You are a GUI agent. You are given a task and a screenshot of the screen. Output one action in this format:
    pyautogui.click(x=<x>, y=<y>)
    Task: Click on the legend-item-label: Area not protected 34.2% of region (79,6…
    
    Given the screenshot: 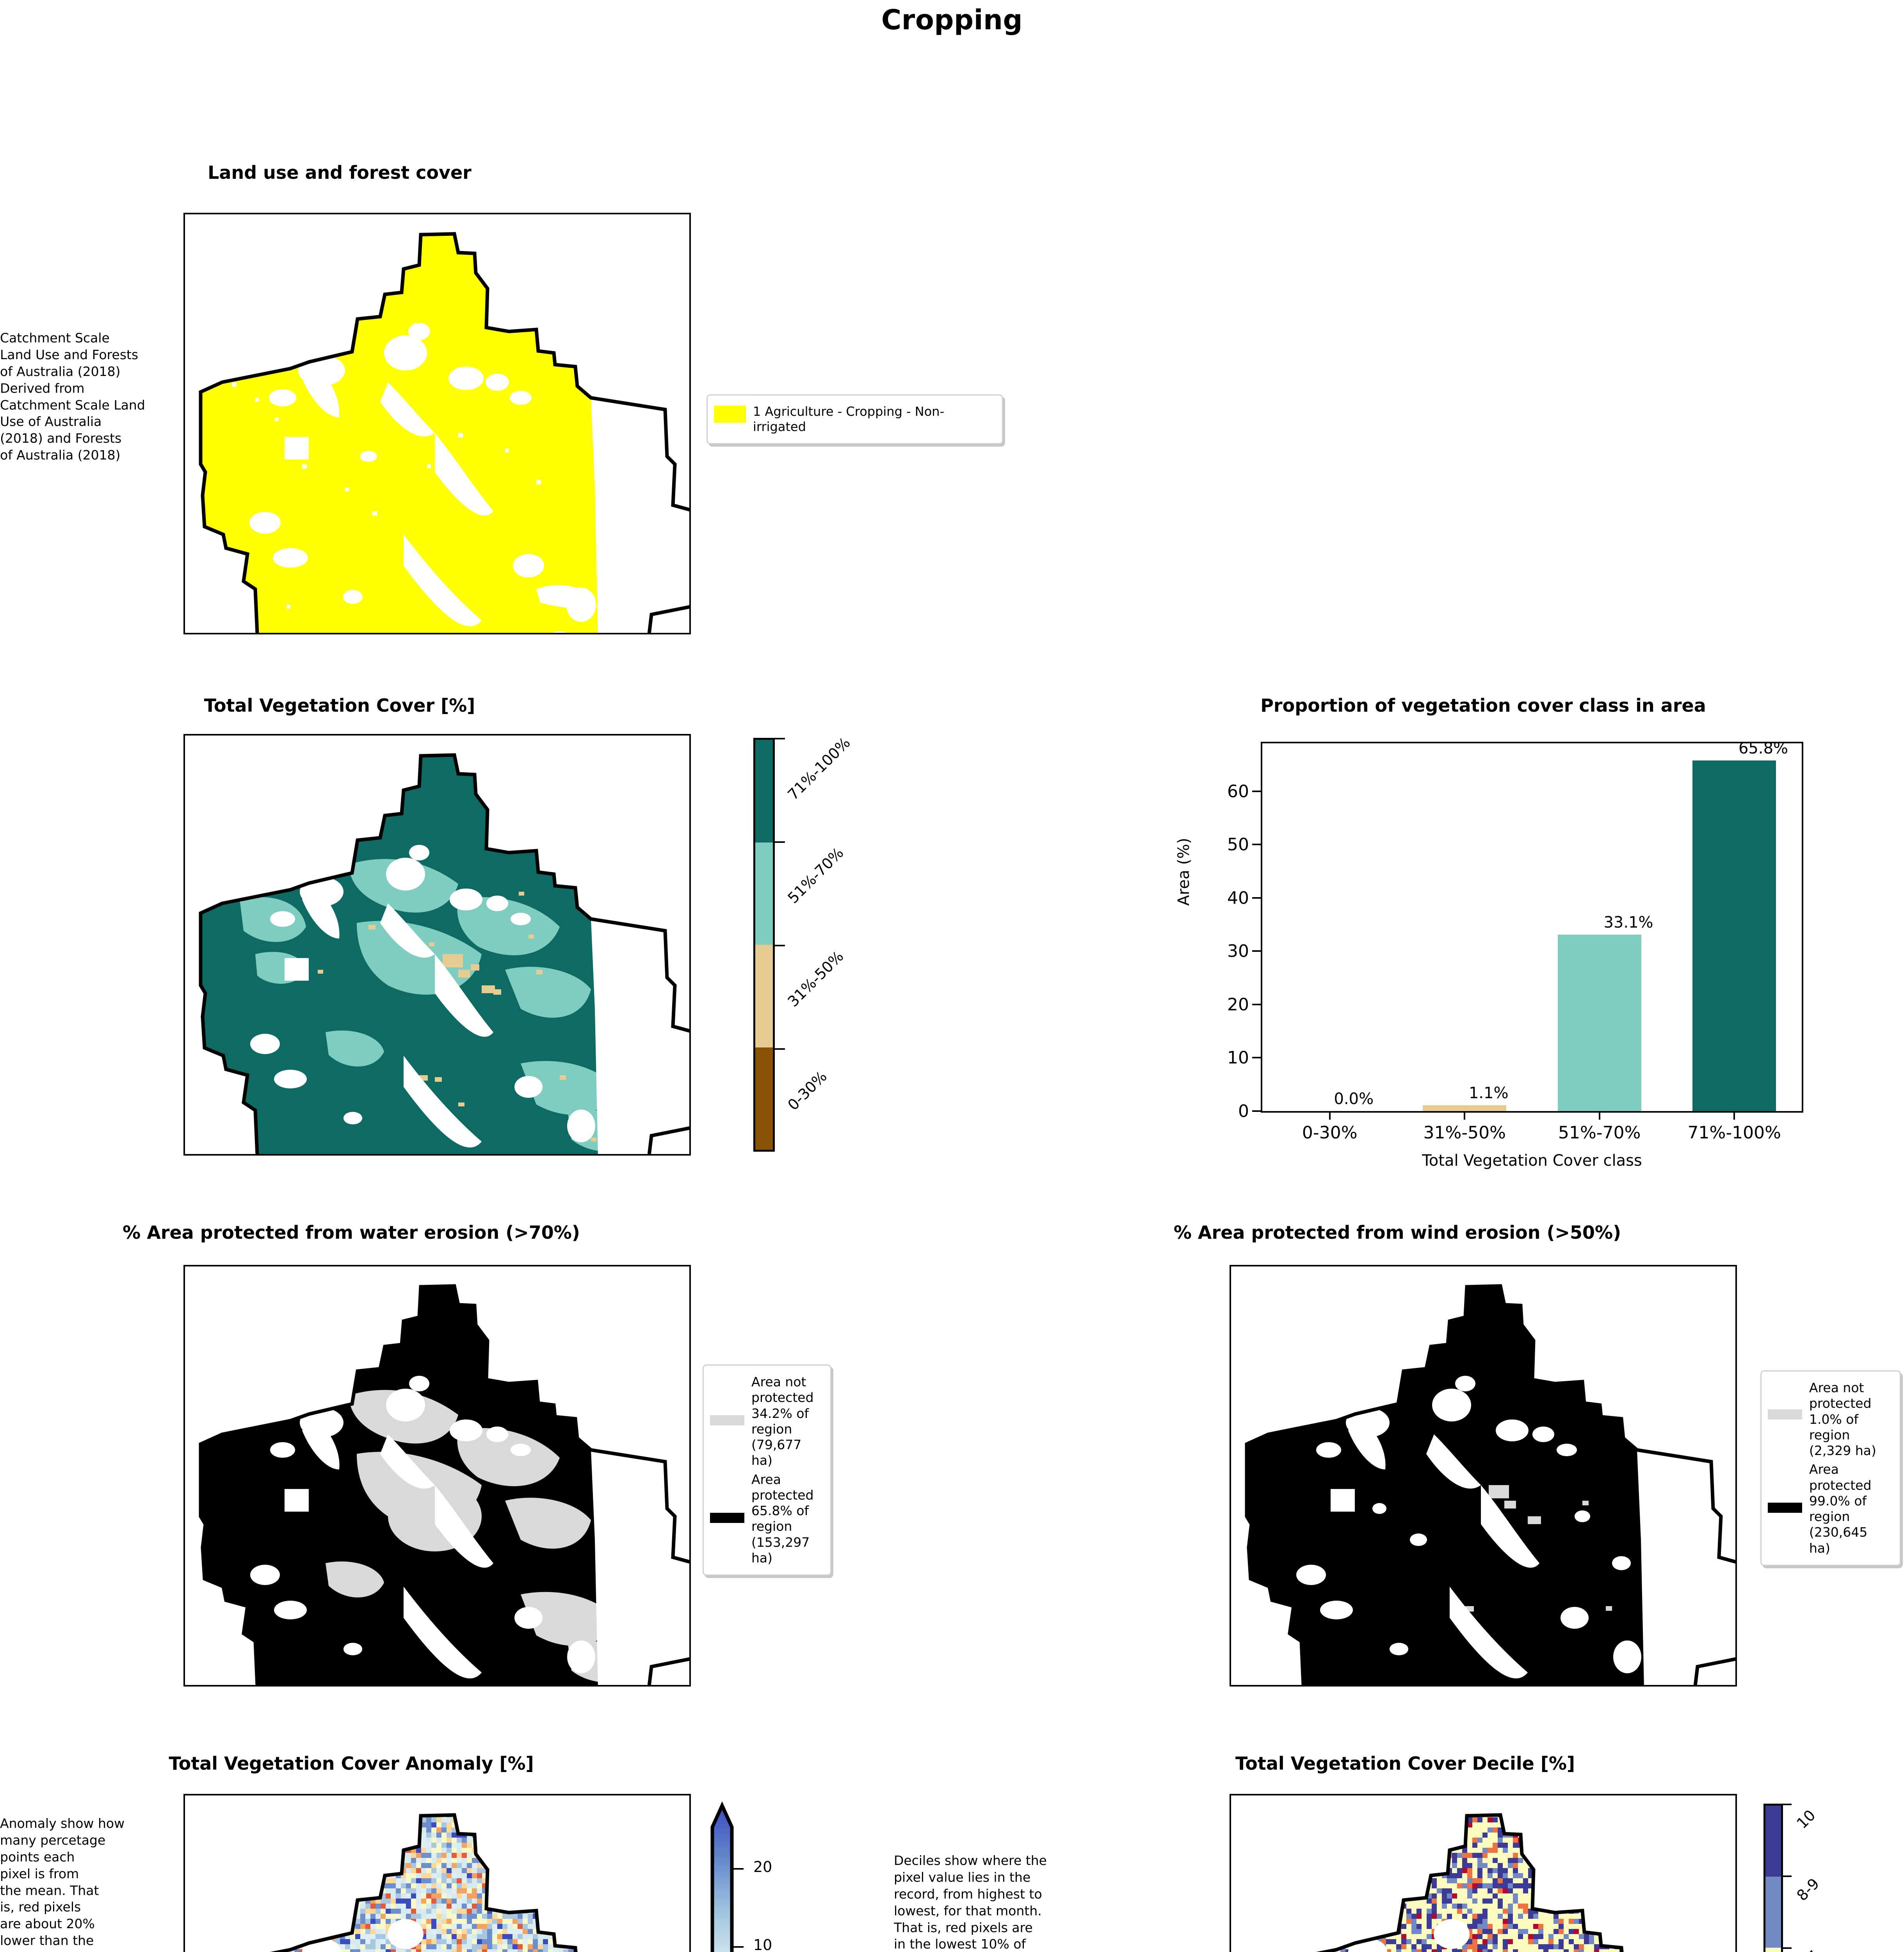 What is the action you would take?
    pyautogui.click(x=782, y=1421)
    